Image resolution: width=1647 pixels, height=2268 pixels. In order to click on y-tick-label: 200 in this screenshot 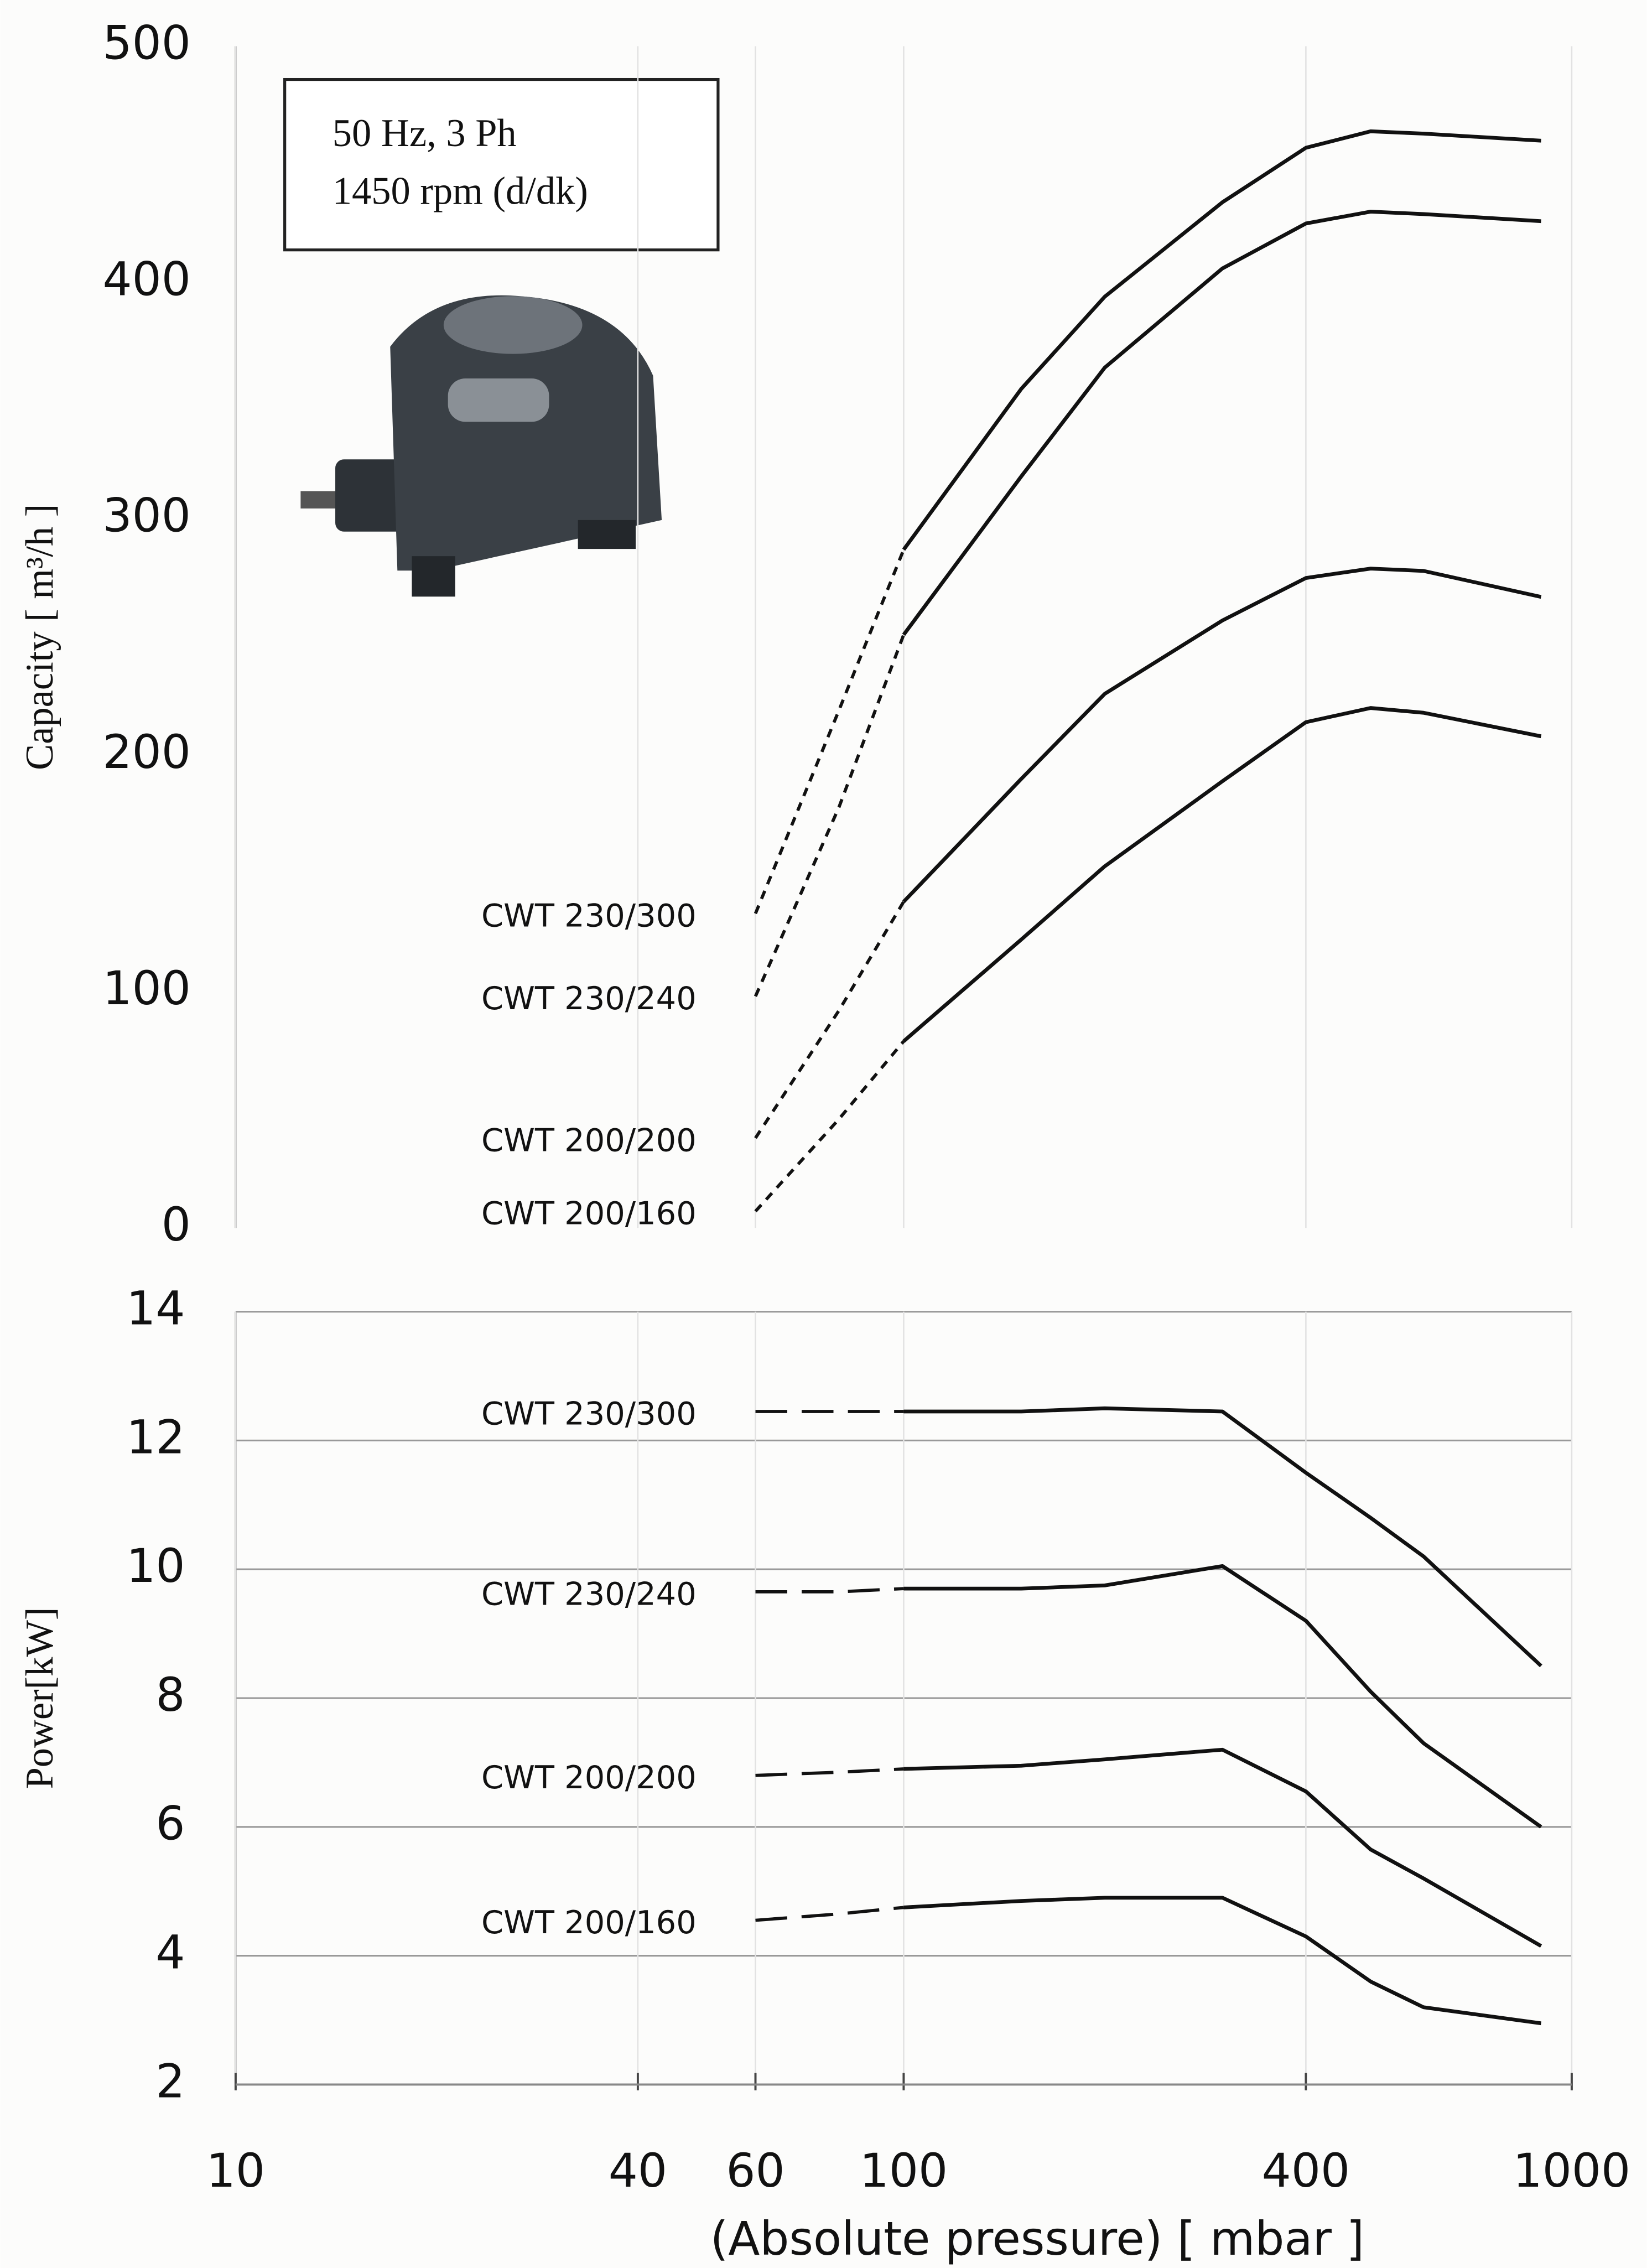, I will do `click(147, 752)`.